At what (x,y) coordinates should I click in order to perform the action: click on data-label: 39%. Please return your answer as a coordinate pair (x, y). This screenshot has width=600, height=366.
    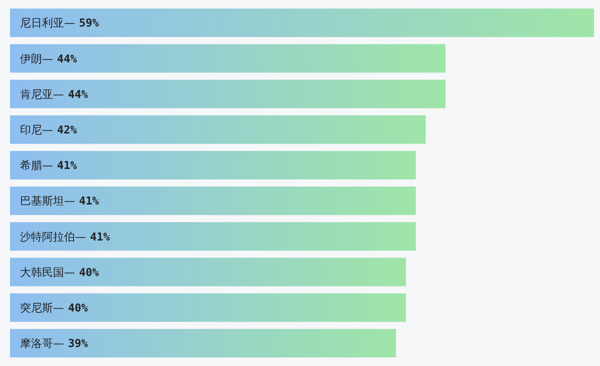
    Looking at the image, I should click on (78, 343).